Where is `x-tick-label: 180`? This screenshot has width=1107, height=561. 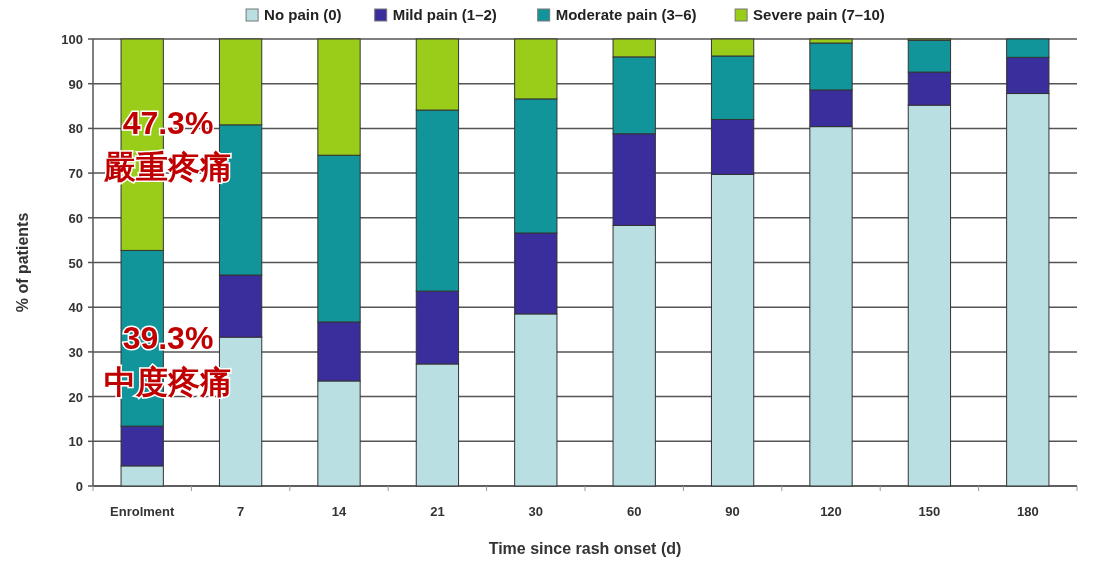
x-tick-label: 180 is located at coordinates (1027, 511).